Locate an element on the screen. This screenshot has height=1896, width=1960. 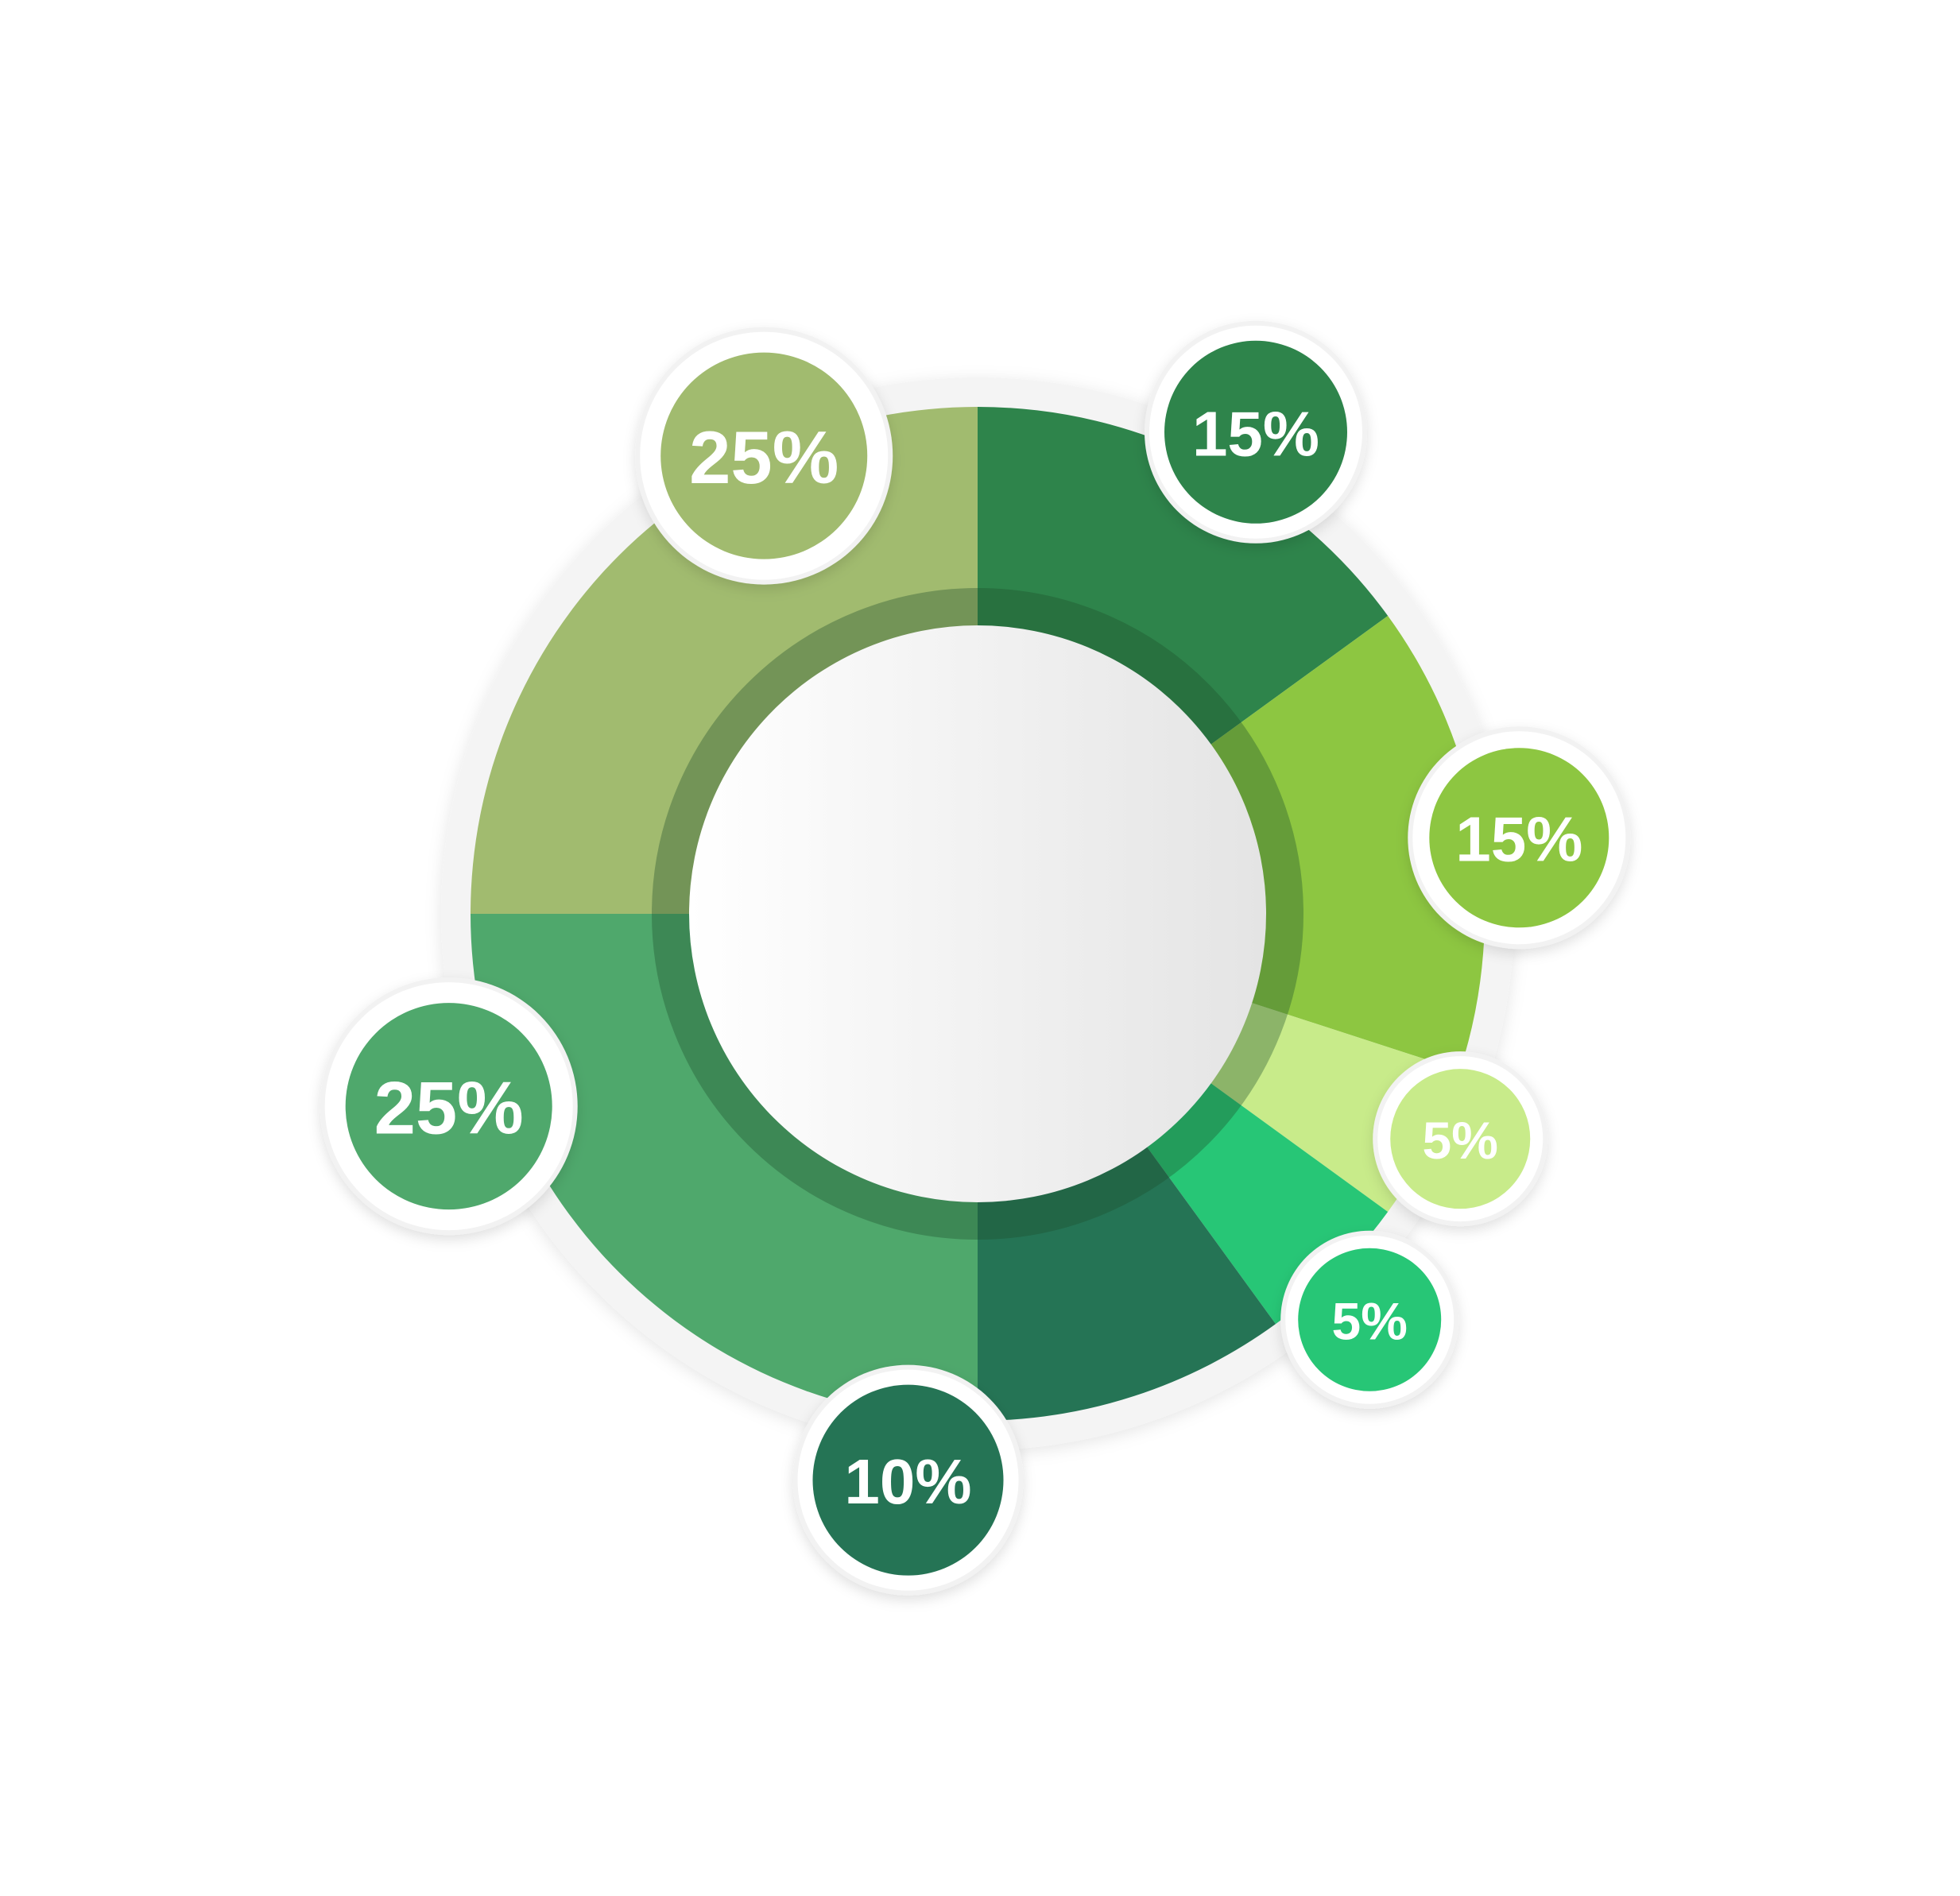
slice-label-5: 10% is located at coordinates (908, 1481).